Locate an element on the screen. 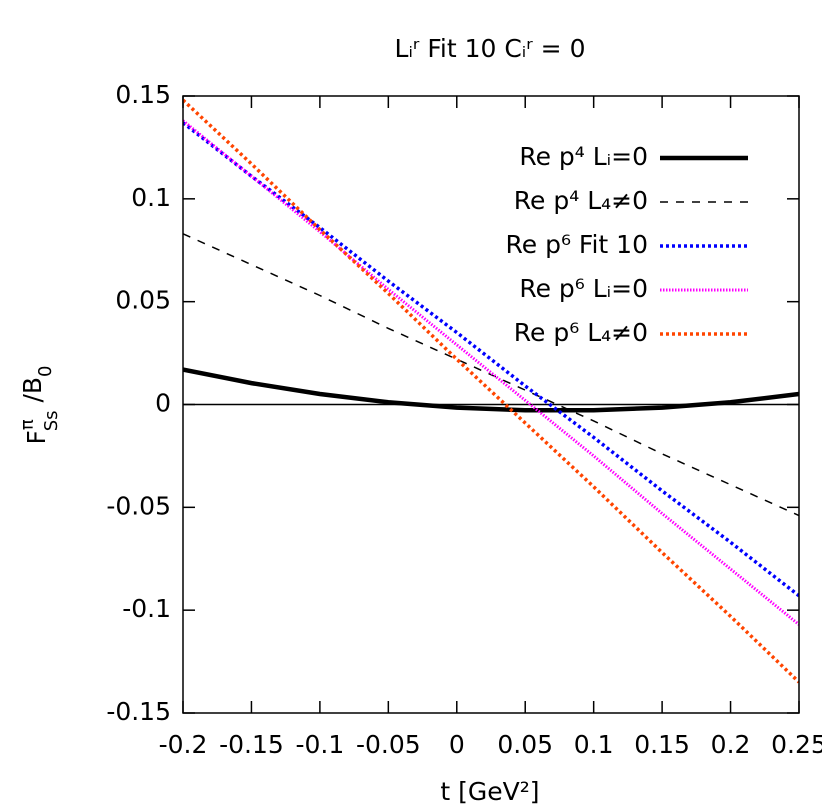  x-tick-label: -0.15 is located at coordinates (251, 744).